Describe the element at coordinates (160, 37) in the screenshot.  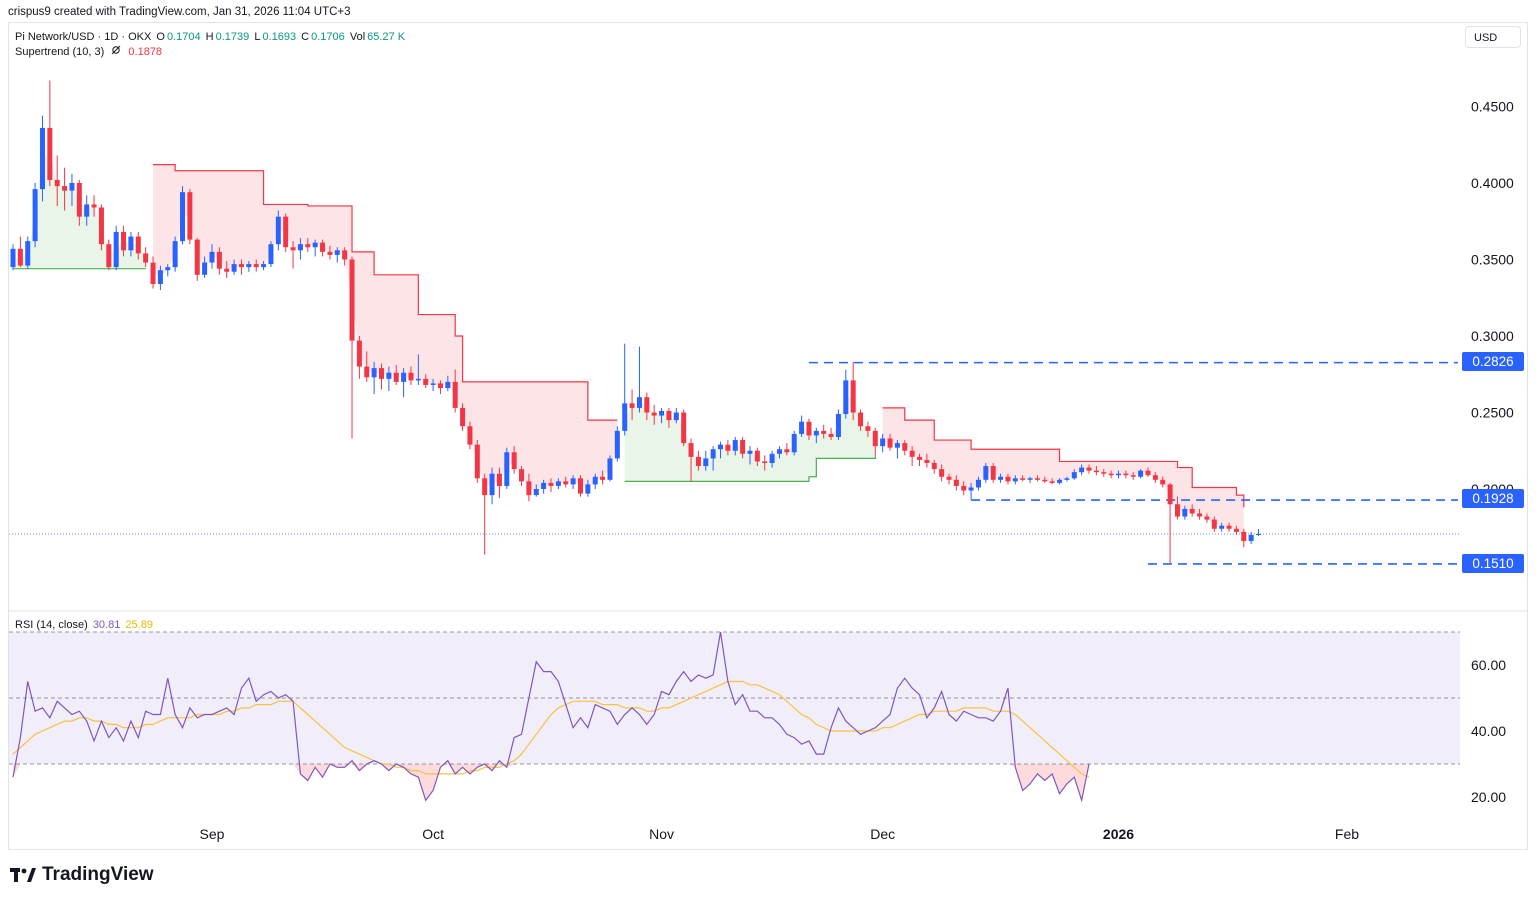
I see `open-label: O` at that location.